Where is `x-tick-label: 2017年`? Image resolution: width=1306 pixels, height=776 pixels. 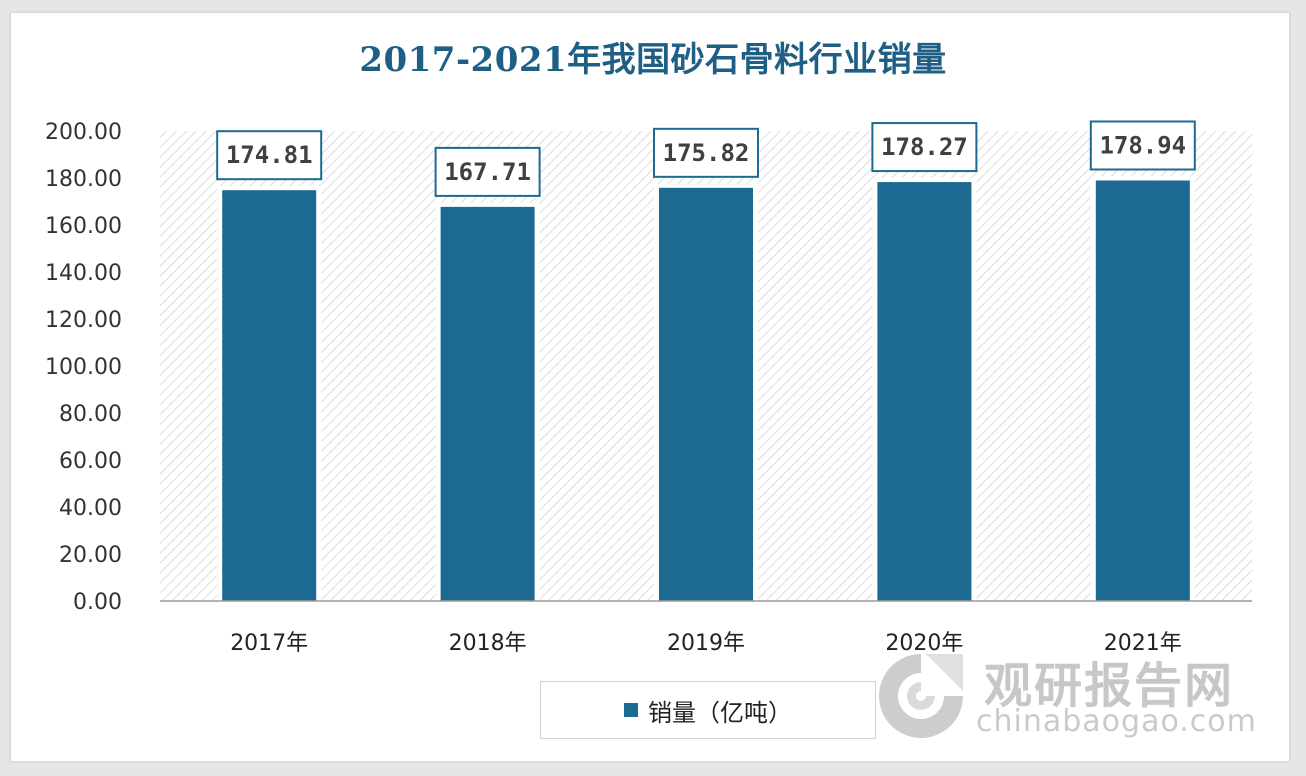
x-tick-label: 2017年 is located at coordinates (269, 643).